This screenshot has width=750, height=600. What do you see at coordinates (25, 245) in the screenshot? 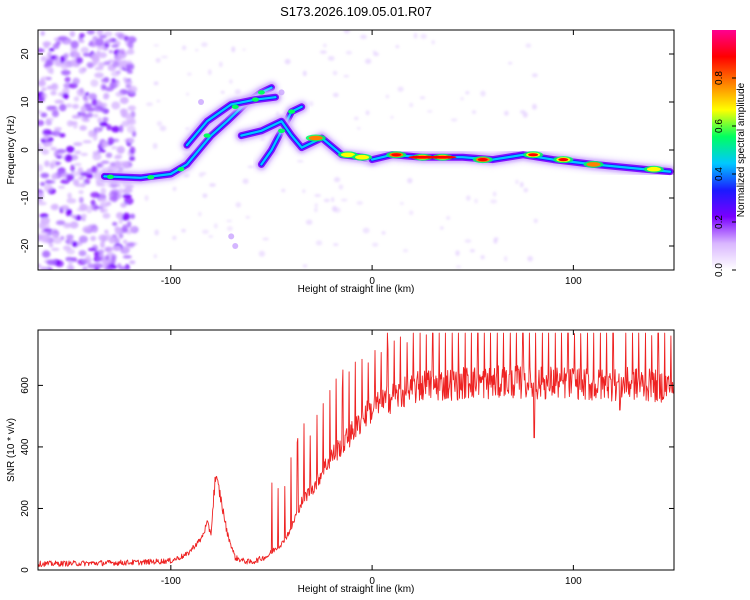
I see `y-tick-label: -20` at bounding box center [25, 245].